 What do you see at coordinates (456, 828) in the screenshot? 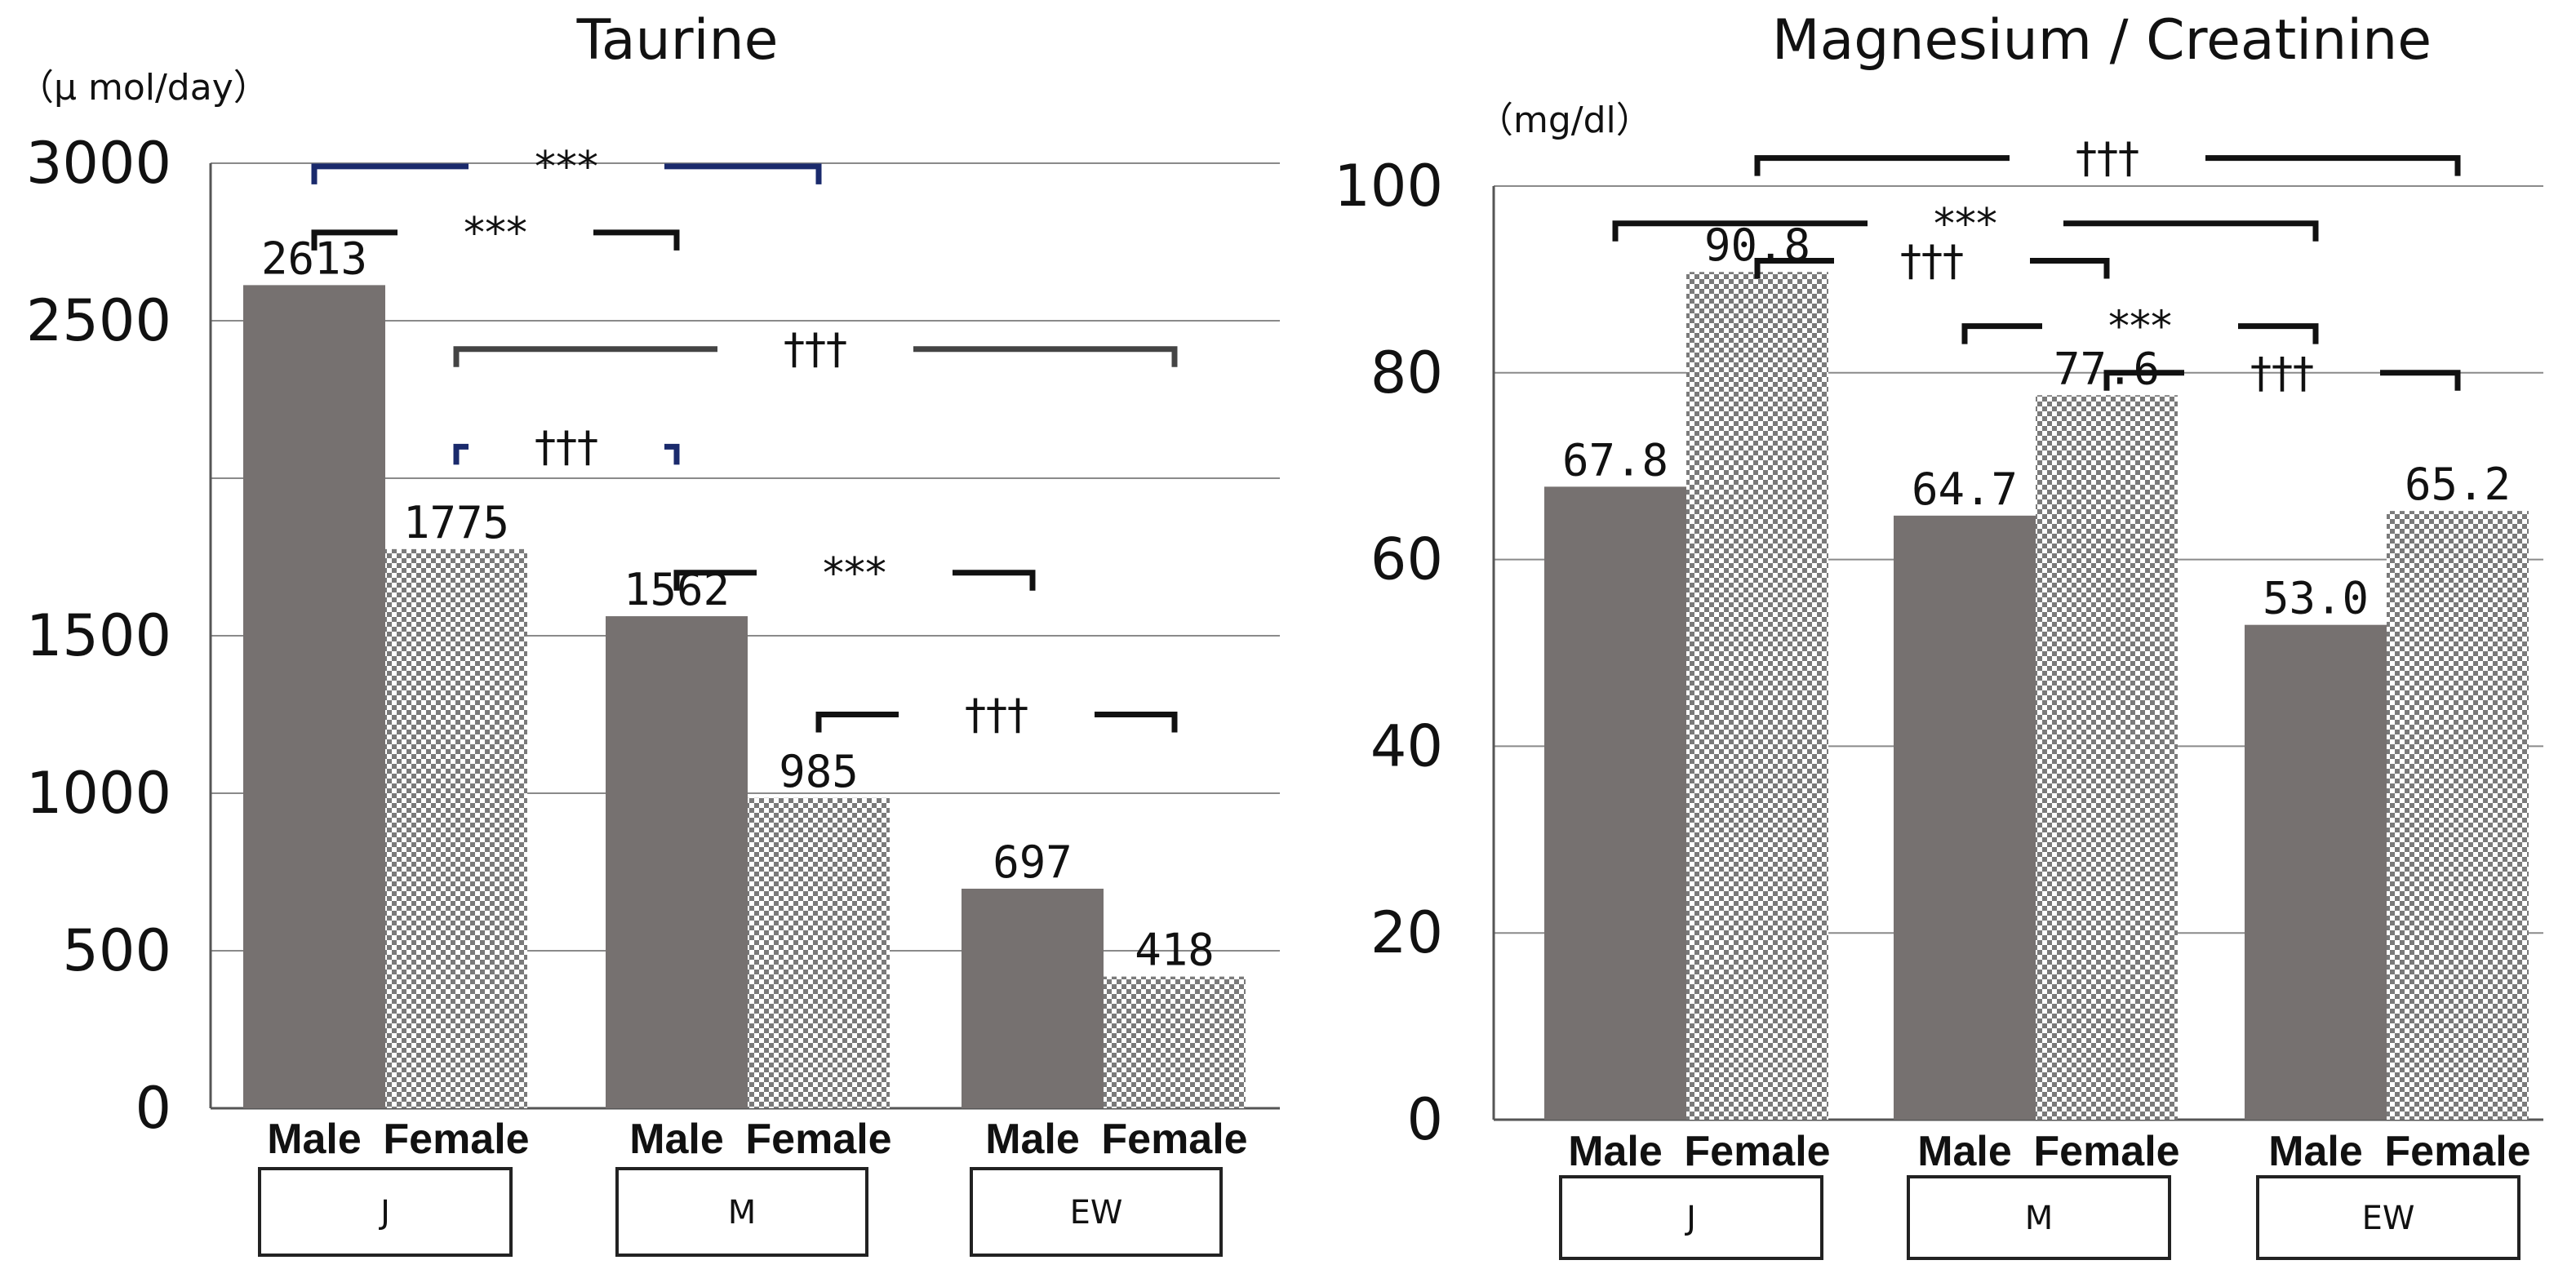
I see `taurine-bar-j-female` at bounding box center [456, 828].